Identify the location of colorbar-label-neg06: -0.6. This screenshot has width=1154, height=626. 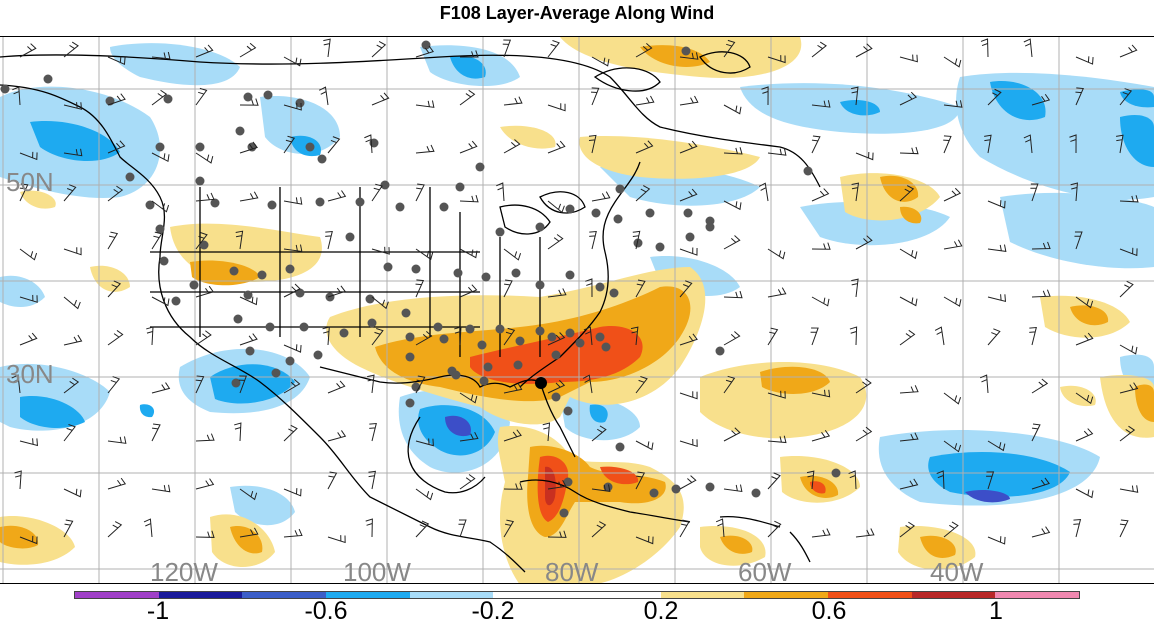
(326, 611).